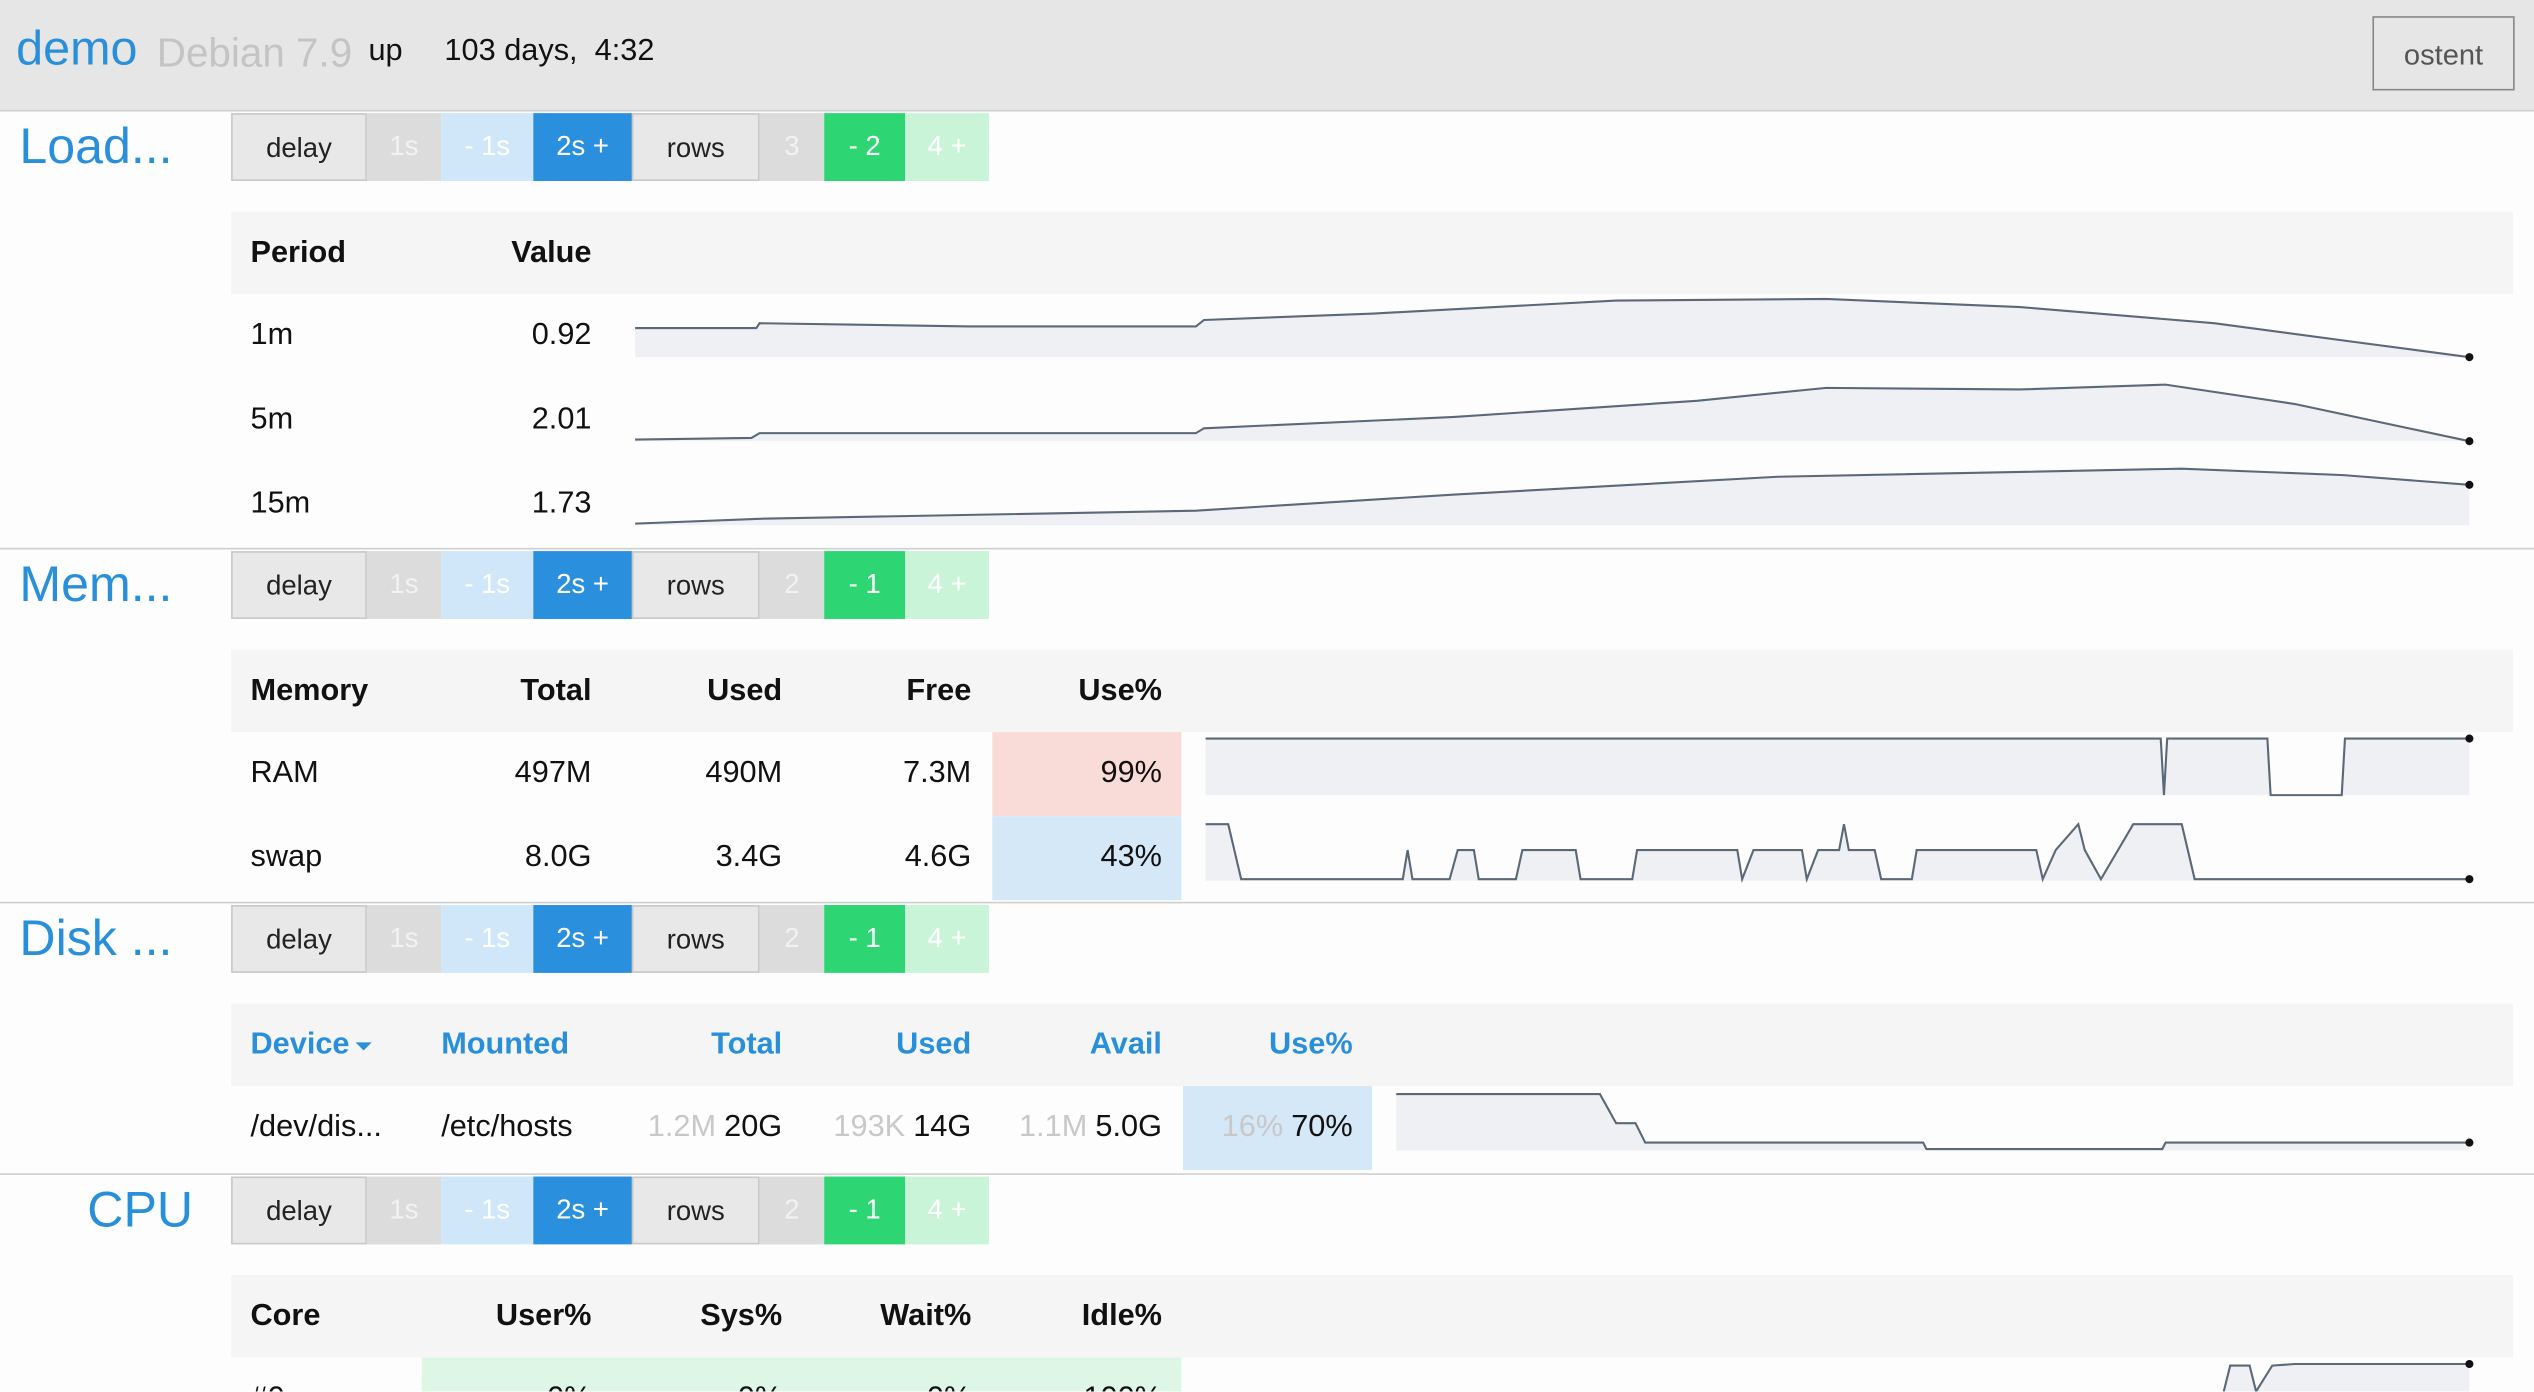 The width and height of the screenshot is (2534, 1392). I want to click on table-cell: 100%, so click(1122, 1375).